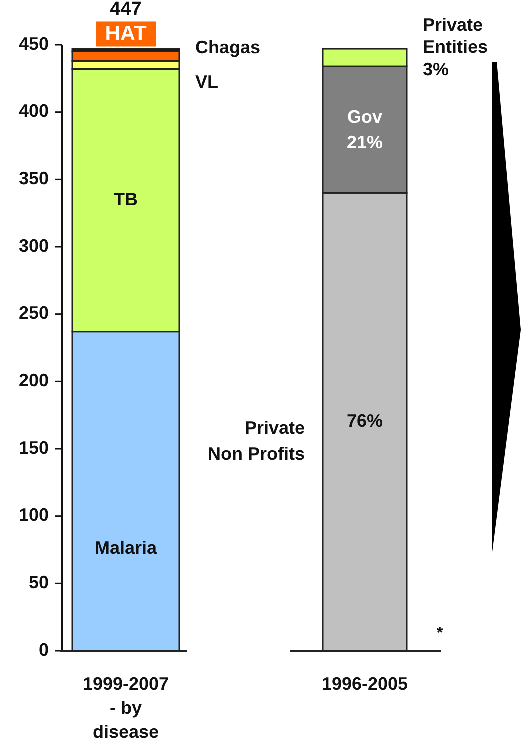 This screenshot has width=522, height=745. What do you see at coordinates (33, 246) in the screenshot?
I see `y-tick-label: 300` at bounding box center [33, 246].